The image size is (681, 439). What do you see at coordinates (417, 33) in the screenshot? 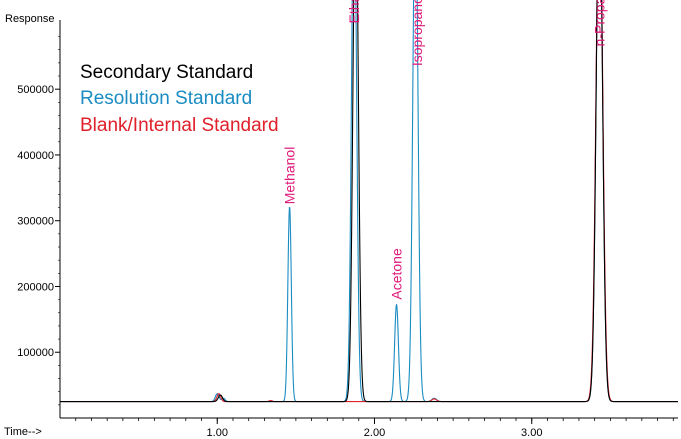
I see `peak-label-isopropanol: Isopropanol` at bounding box center [417, 33].